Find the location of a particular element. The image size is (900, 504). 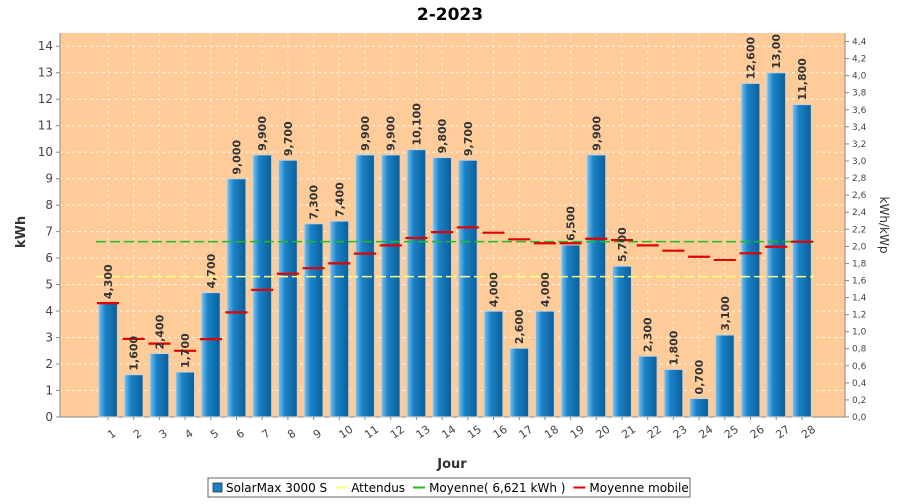

y2-tick-label: 1,0 is located at coordinates (859, 333).